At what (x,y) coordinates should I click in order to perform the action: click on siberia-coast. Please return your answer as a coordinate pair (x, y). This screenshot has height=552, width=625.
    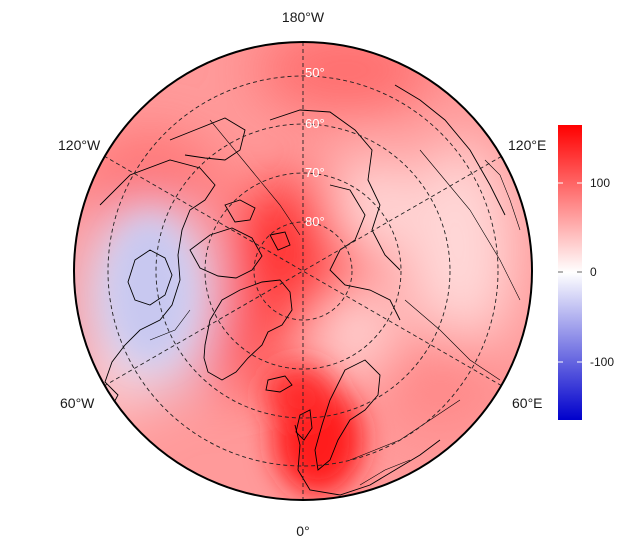
    Looking at the image, I should click on (335, 190).